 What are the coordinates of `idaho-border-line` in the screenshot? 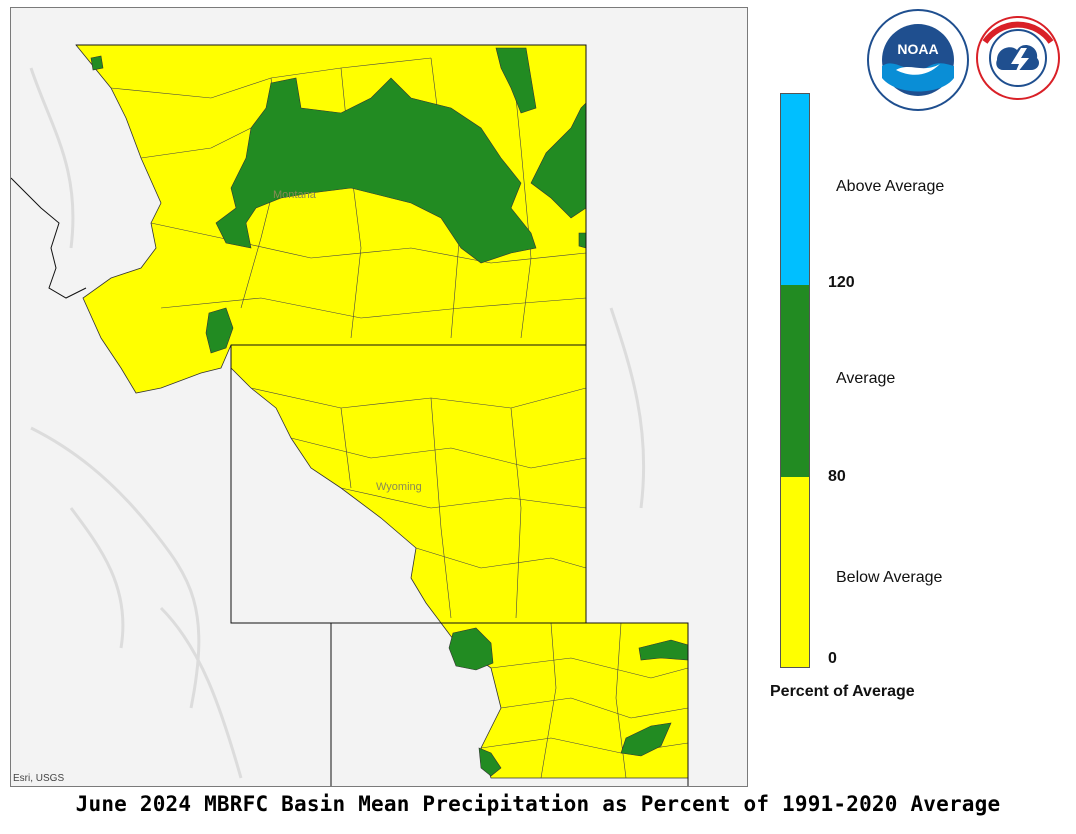 It's located at (49, 238).